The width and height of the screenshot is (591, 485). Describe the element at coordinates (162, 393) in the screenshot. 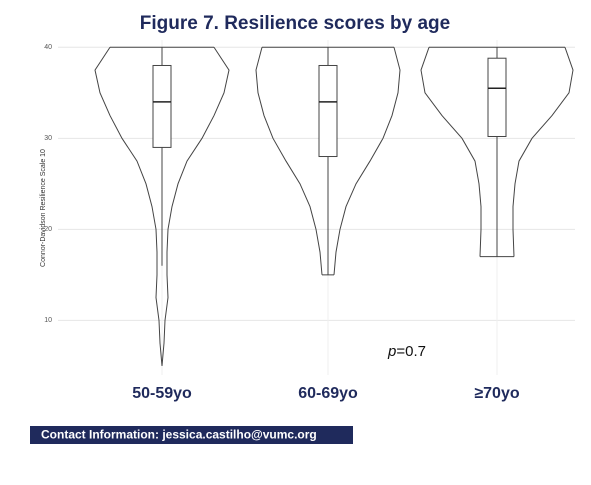

I see `x-tick-label: 50-59yo` at that location.